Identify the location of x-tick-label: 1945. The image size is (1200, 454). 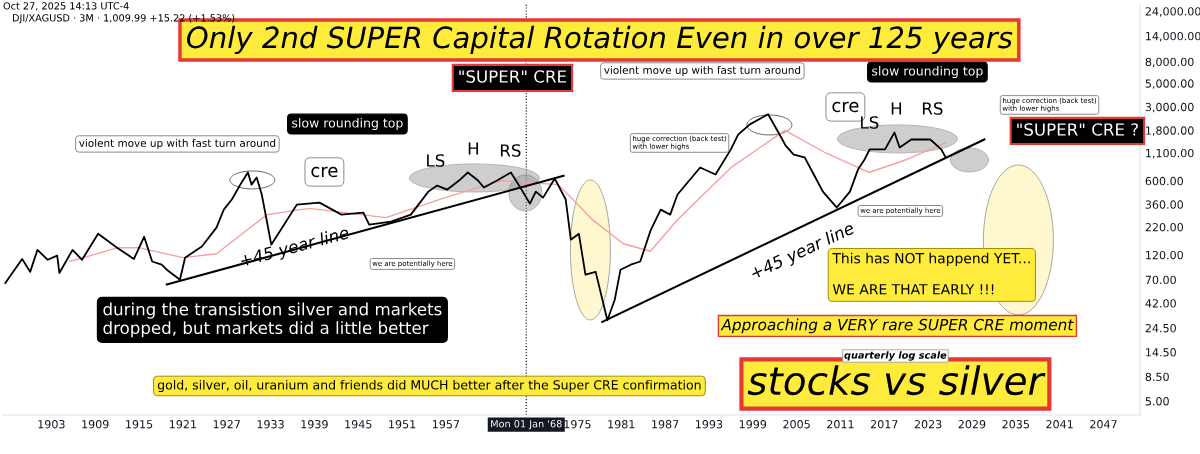
(358, 424).